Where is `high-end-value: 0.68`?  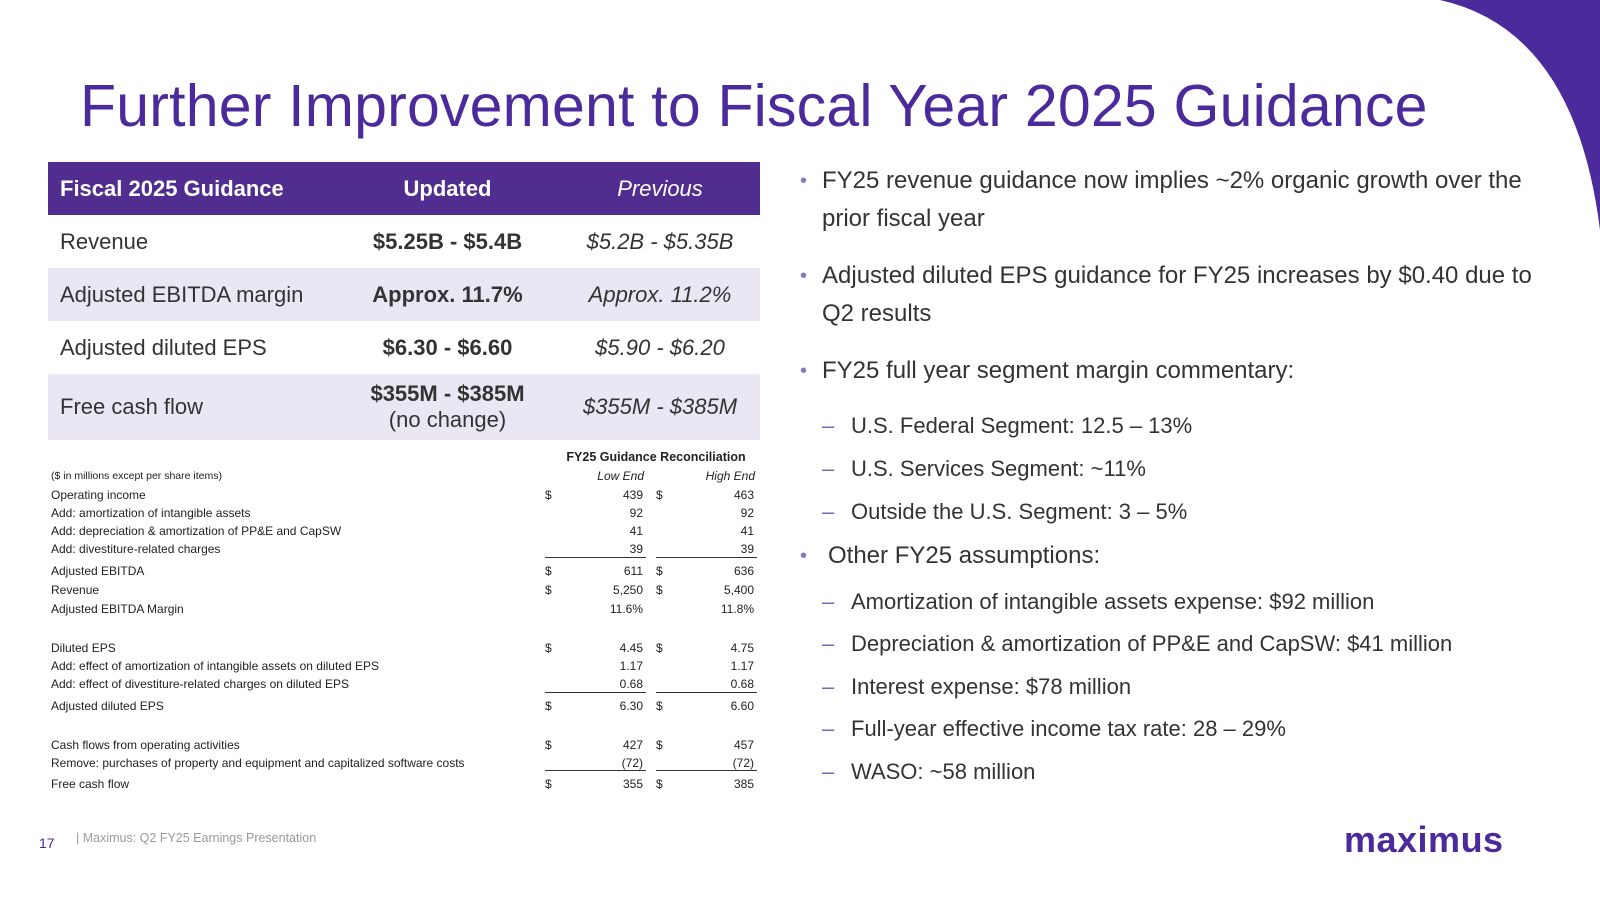 high-end-value: 0.68 is located at coordinates (742, 684).